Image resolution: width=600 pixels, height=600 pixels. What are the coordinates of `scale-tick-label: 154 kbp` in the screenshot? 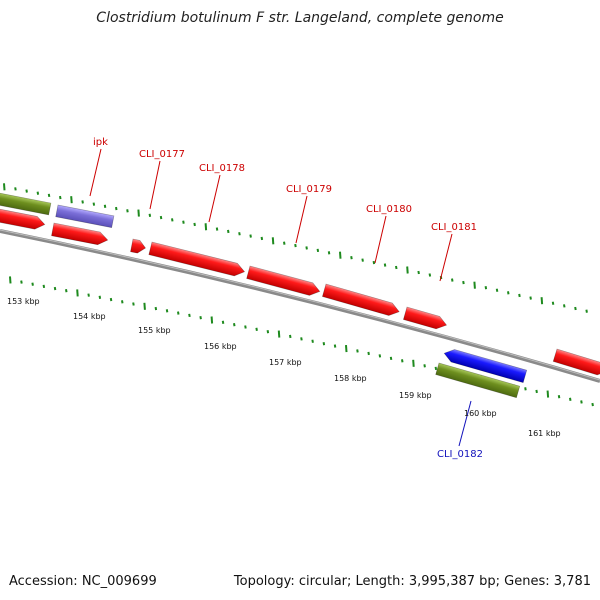 It's located at (89, 316).